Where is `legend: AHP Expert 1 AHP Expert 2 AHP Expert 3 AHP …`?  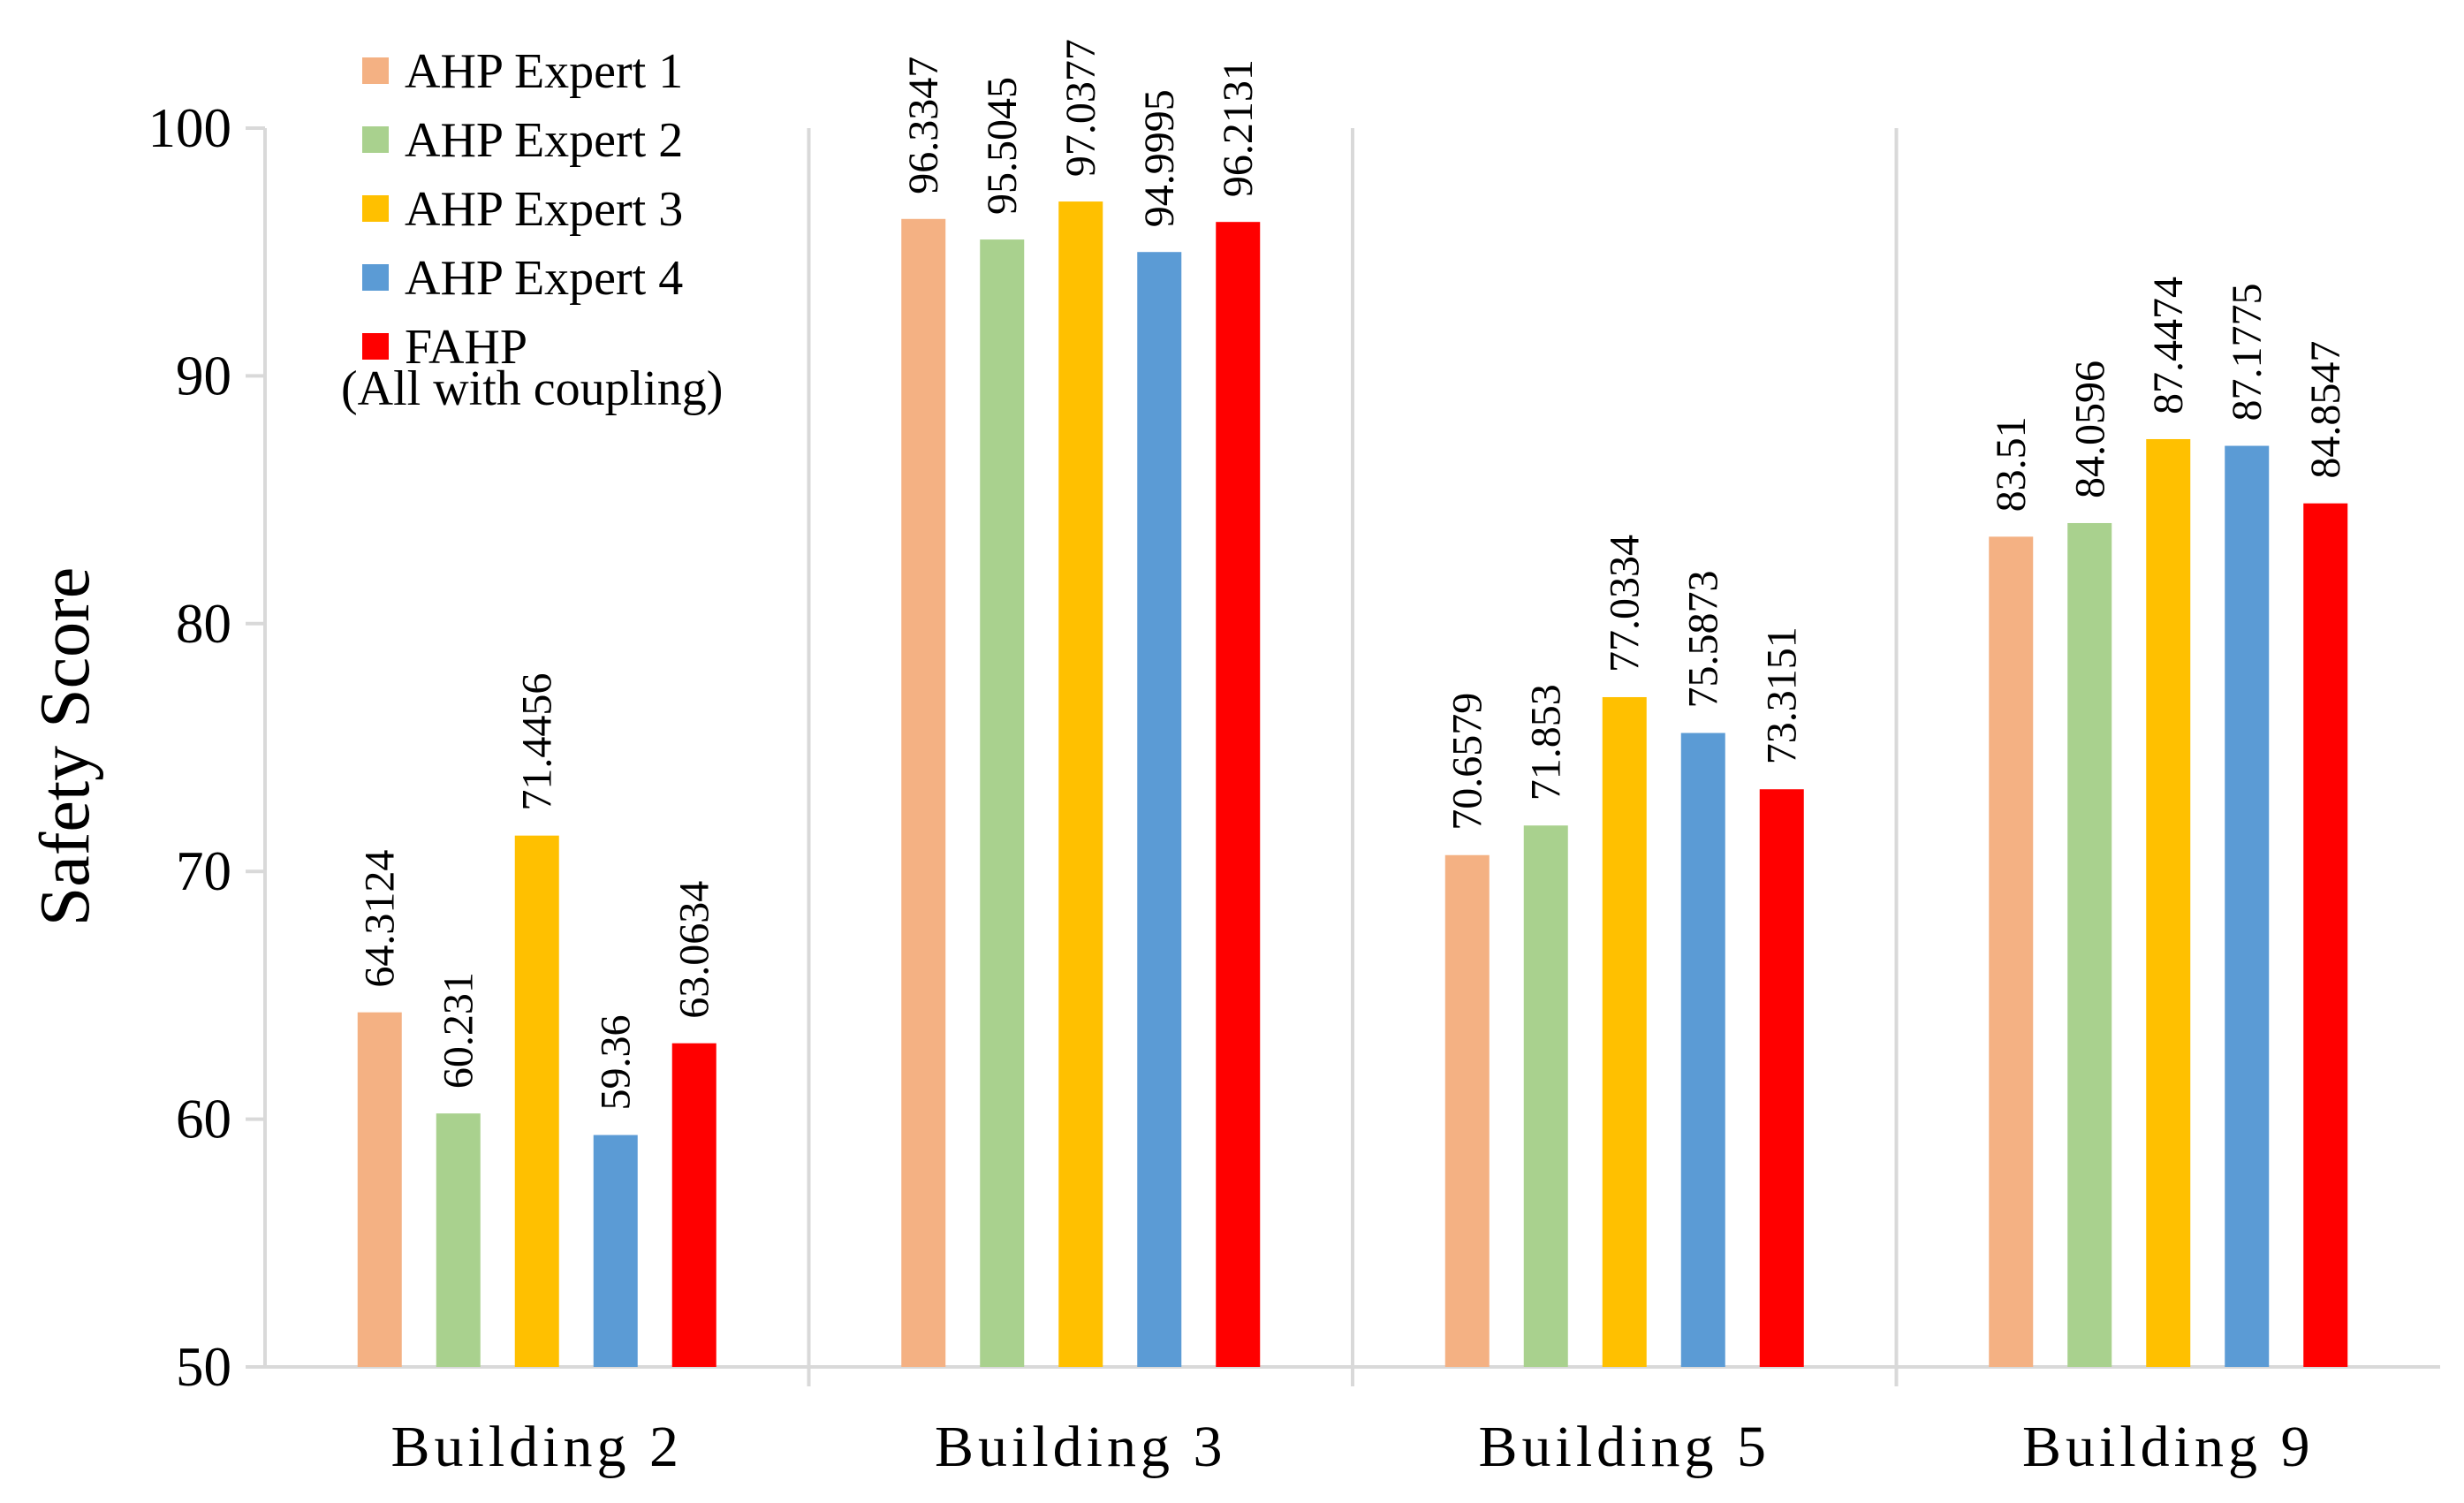 legend: AHP Expert 1 AHP Expert 2 AHP Expert 3 AHP … is located at coordinates (532, 230).